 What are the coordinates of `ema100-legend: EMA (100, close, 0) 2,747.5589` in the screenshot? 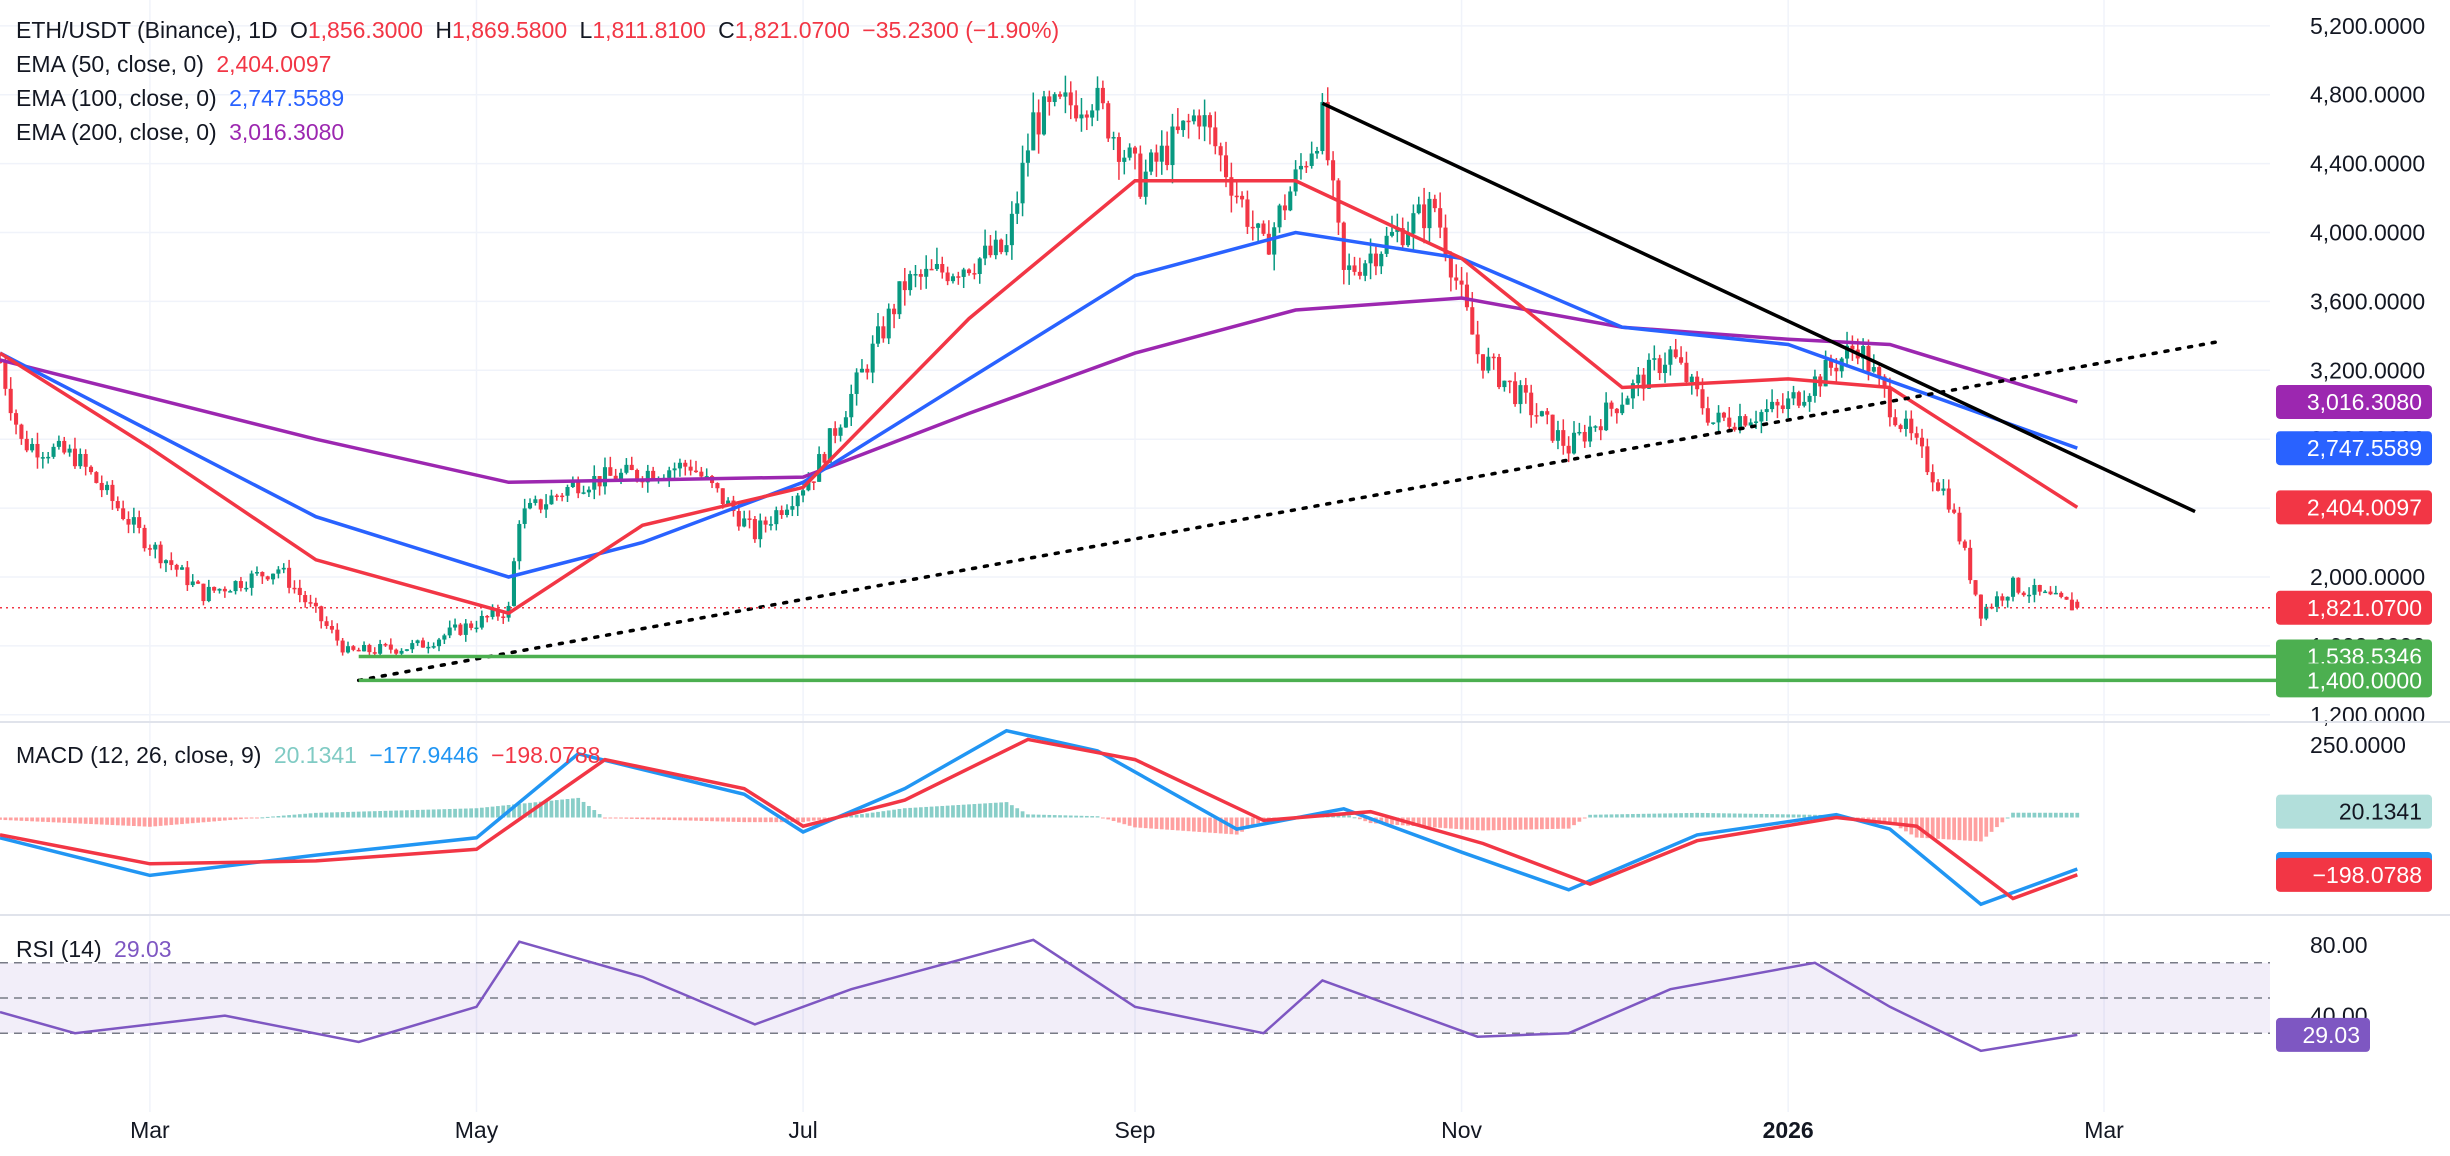 It's located at (183, 98).